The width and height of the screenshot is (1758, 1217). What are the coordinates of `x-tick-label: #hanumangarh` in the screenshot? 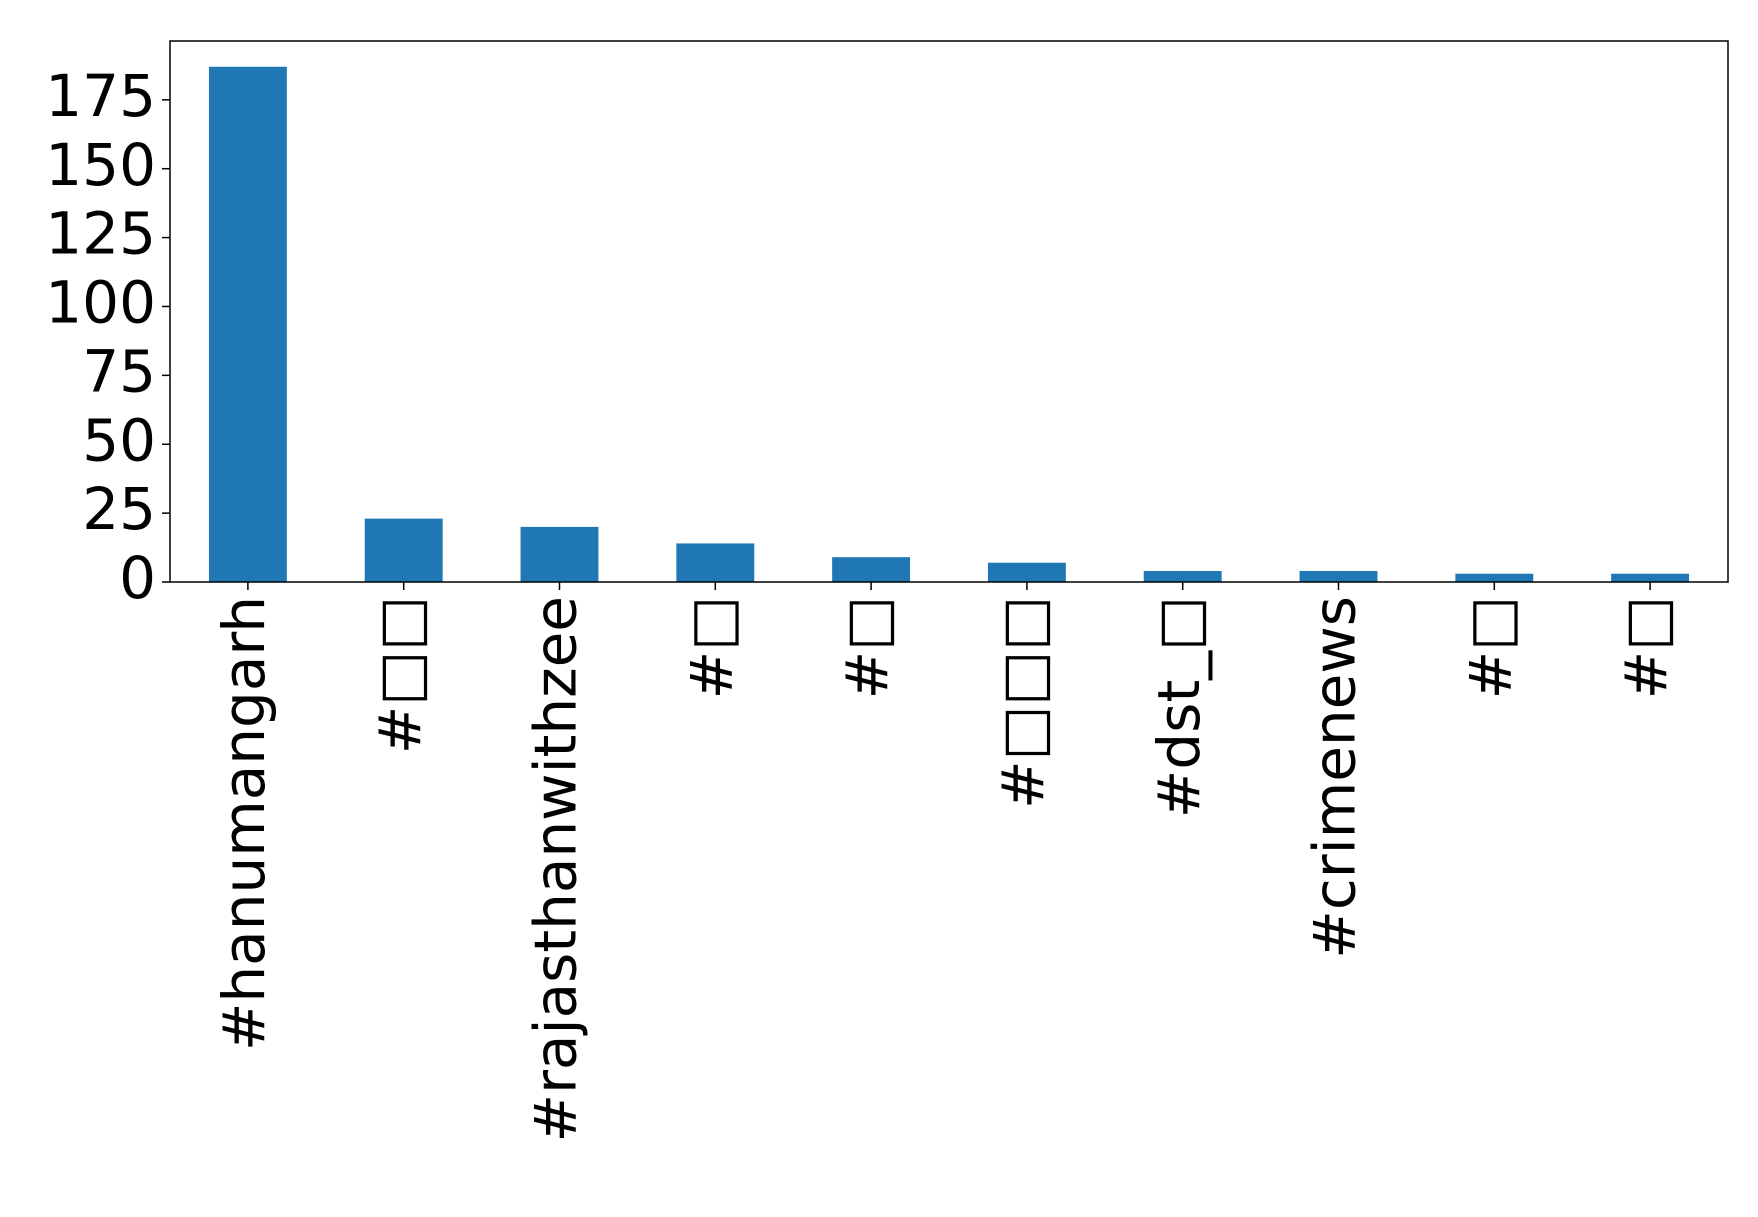 It's located at (244, 823).